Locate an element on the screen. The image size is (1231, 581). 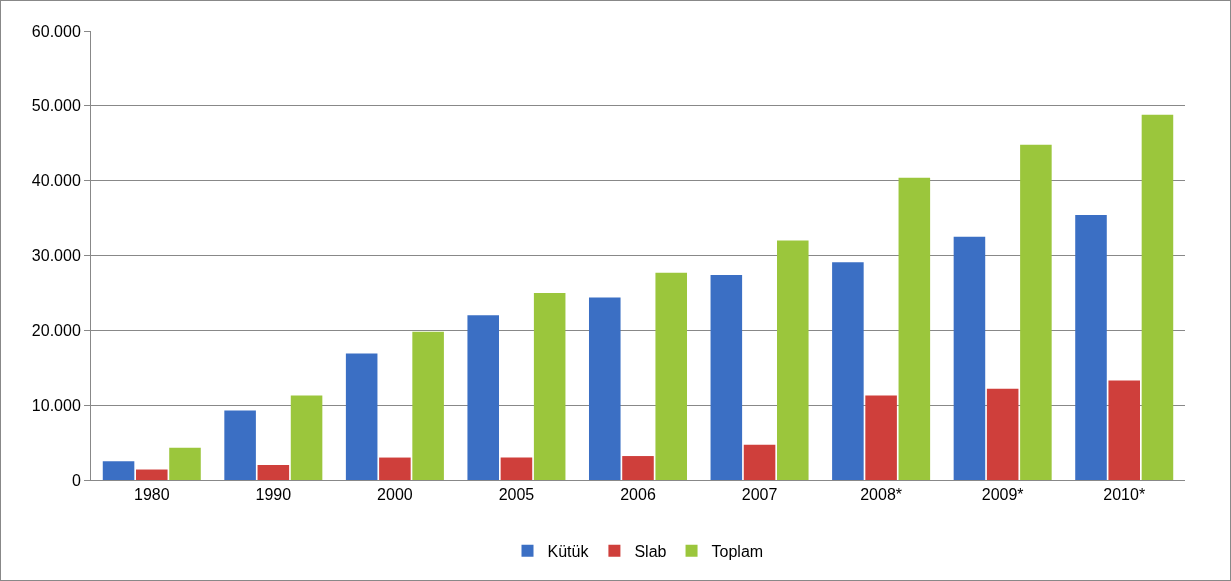
x-tick-label: 2000 is located at coordinates (395, 495).